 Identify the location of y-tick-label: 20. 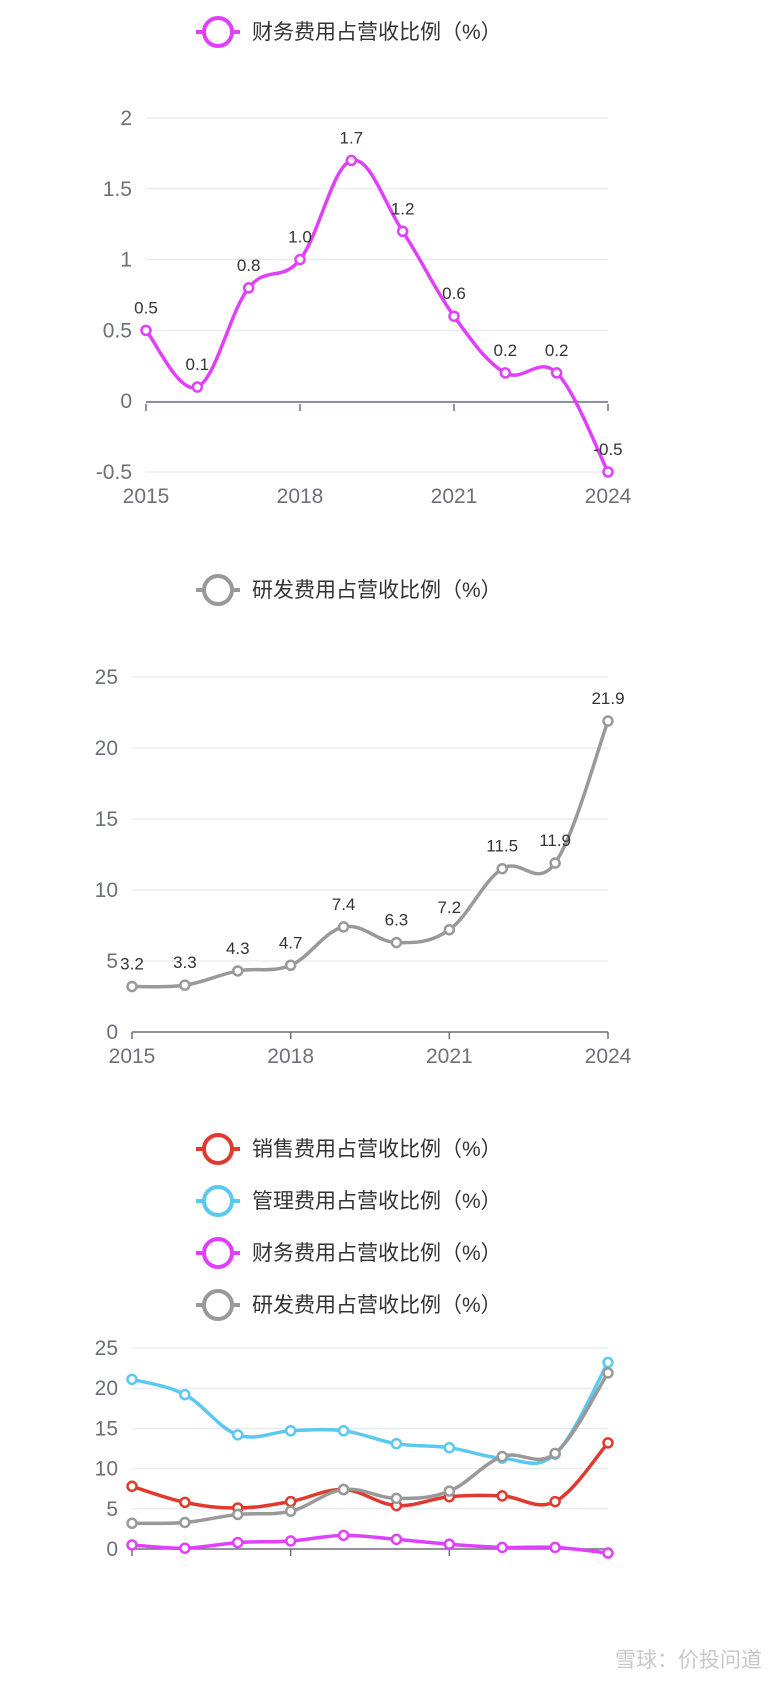
(106, 748).